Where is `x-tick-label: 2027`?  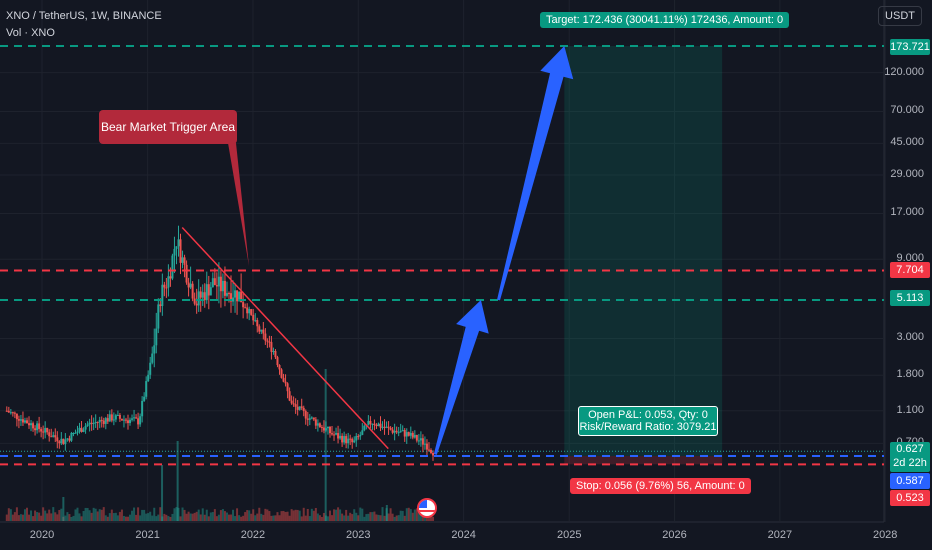
x-tick-label: 2027 is located at coordinates (780, 535).